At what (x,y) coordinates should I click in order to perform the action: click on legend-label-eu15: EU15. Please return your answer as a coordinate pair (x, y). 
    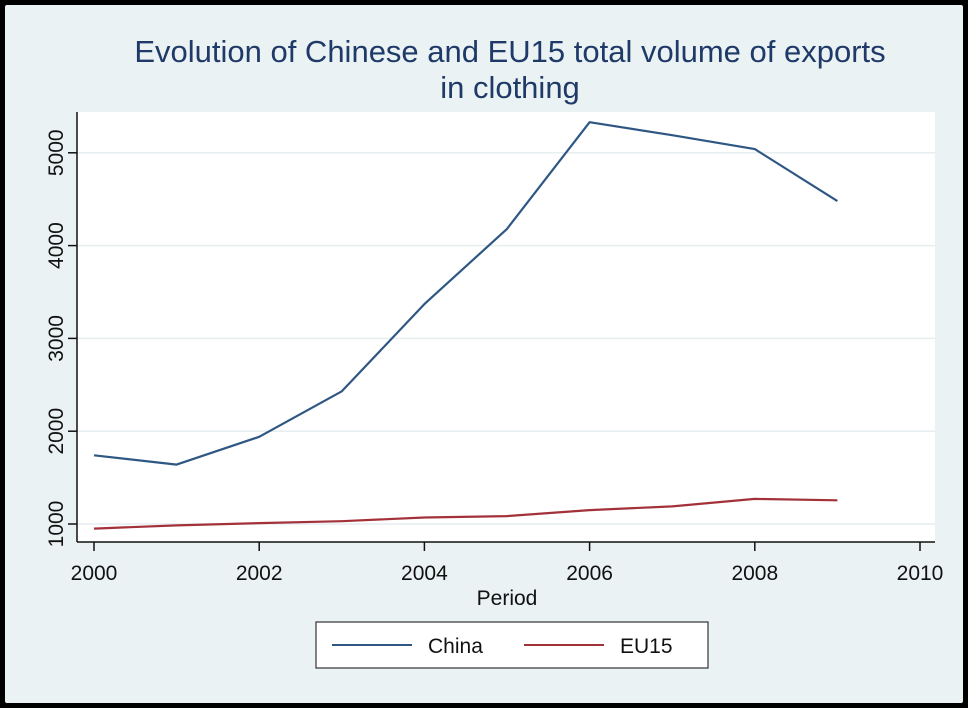
    Looking at the image, I should click on (646, 646).